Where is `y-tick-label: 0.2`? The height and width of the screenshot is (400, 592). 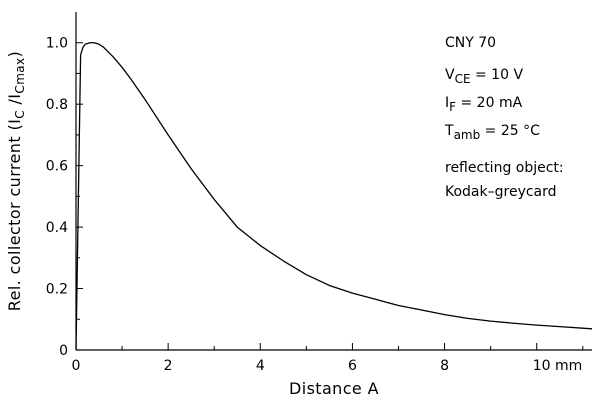 y-tick-label: 0.2 is located at coordinates (57, 290).